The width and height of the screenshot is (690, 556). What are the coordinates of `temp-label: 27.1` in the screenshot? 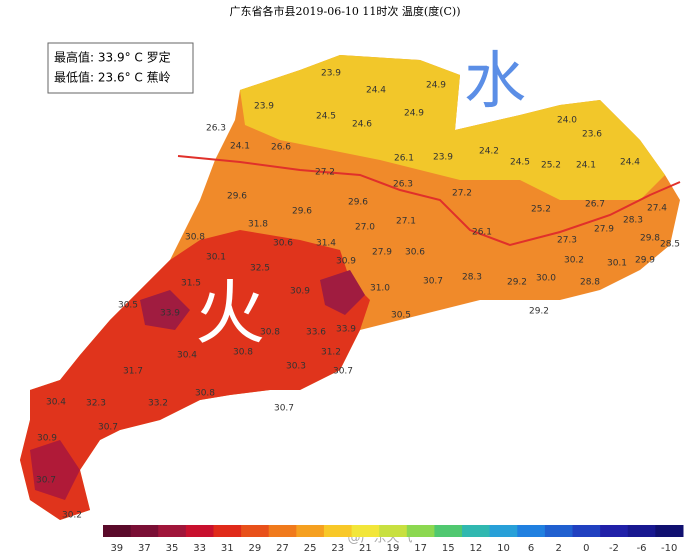 It's located at (406, 222).